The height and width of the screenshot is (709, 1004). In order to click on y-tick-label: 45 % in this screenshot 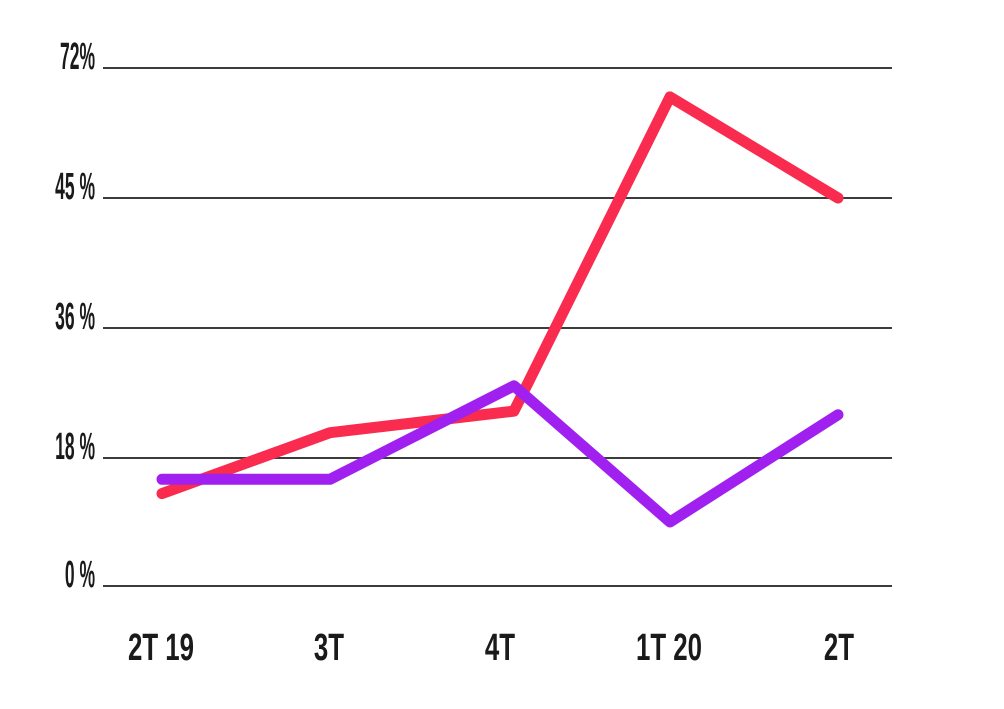, I will do `click(75, 187)`.